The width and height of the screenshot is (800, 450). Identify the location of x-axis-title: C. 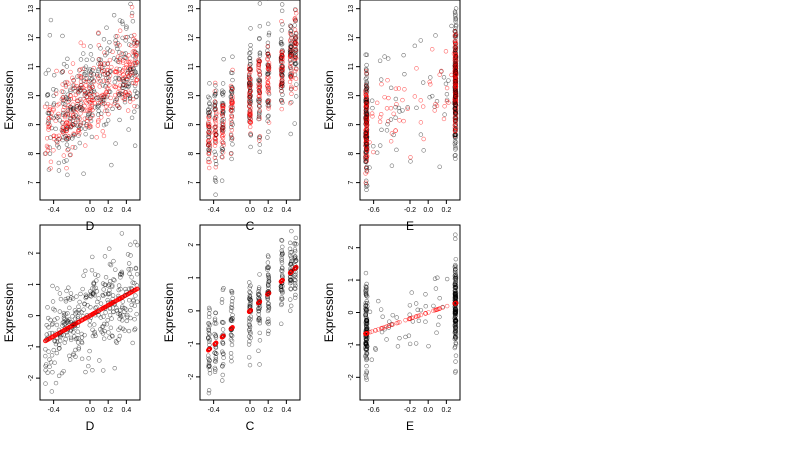
(250, 226).